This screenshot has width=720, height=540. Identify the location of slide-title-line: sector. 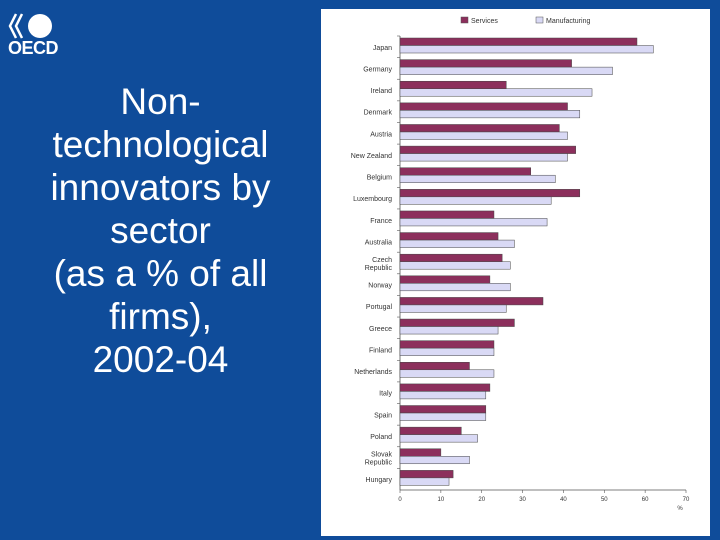
(160, 230).